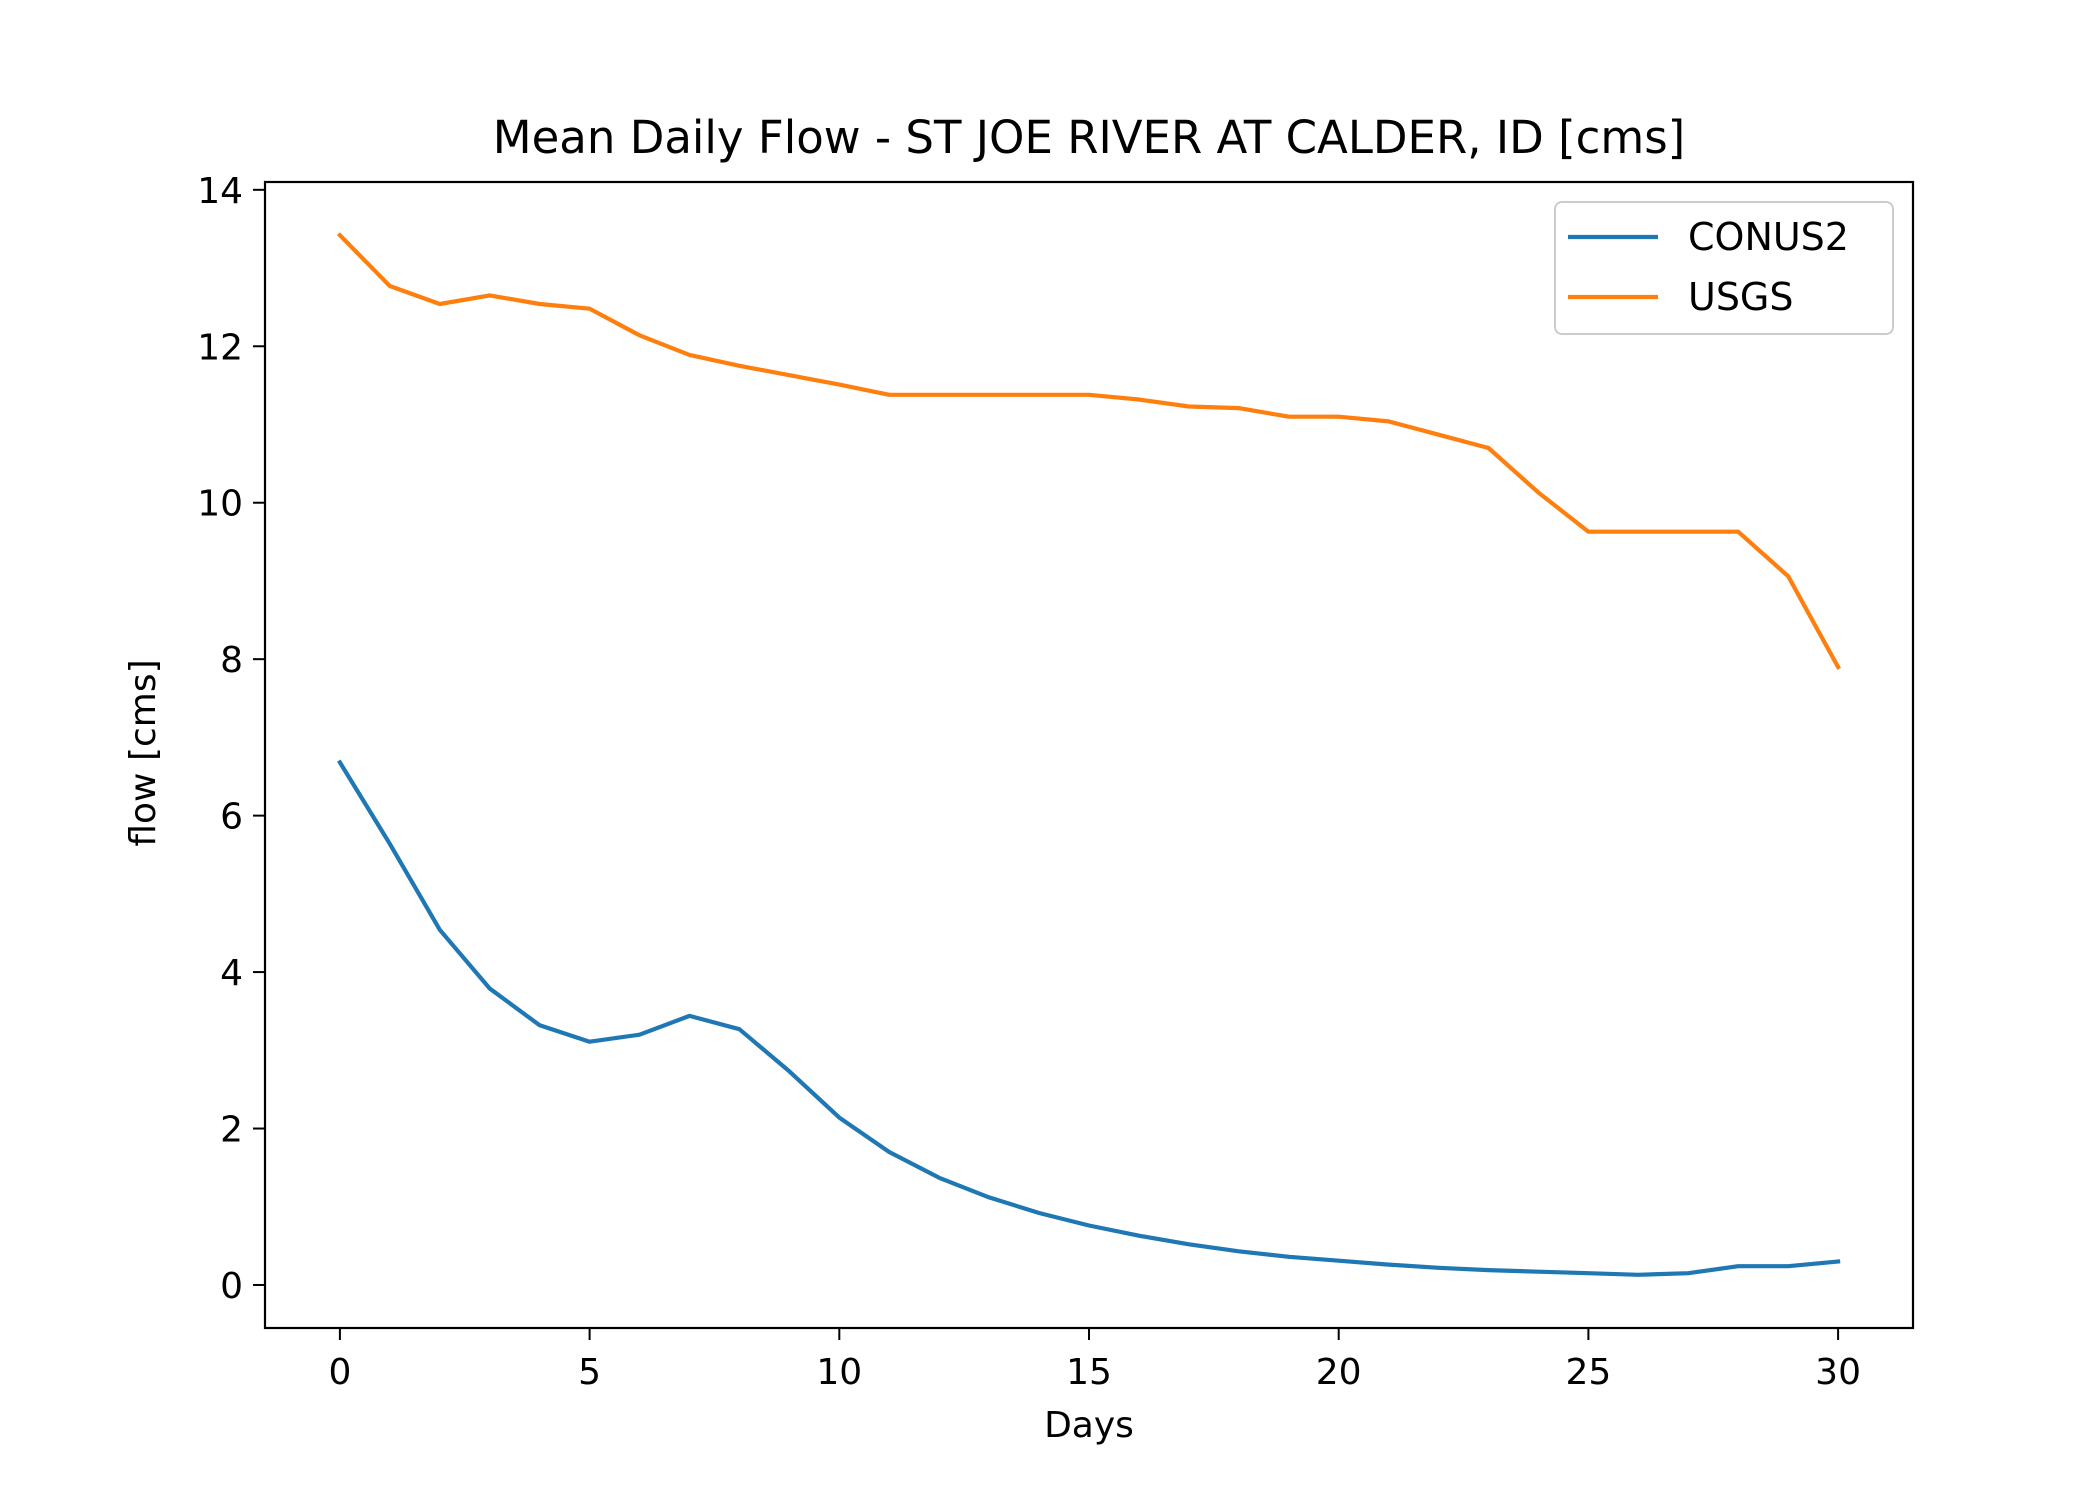 The height and width of the screenshot is (1500, 2100). Describe the element at coordinates (589, 1372) in the screenshot. I see `x-tick-label: 5` at that location.